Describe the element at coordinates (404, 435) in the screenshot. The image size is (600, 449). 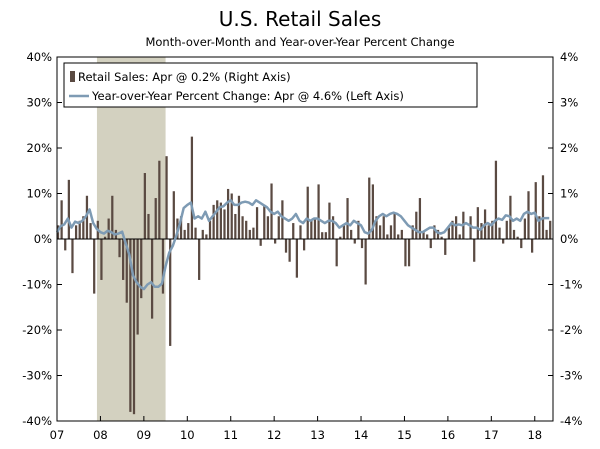
I see `x-axis-tick-label: 15` at that location.